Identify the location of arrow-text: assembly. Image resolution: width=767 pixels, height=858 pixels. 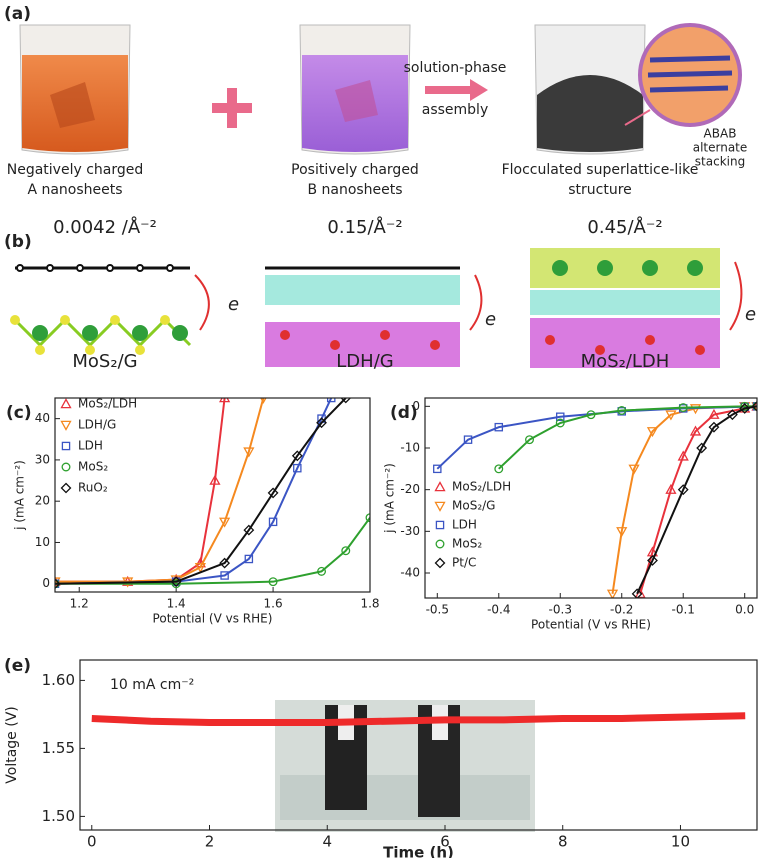
(455, 110).